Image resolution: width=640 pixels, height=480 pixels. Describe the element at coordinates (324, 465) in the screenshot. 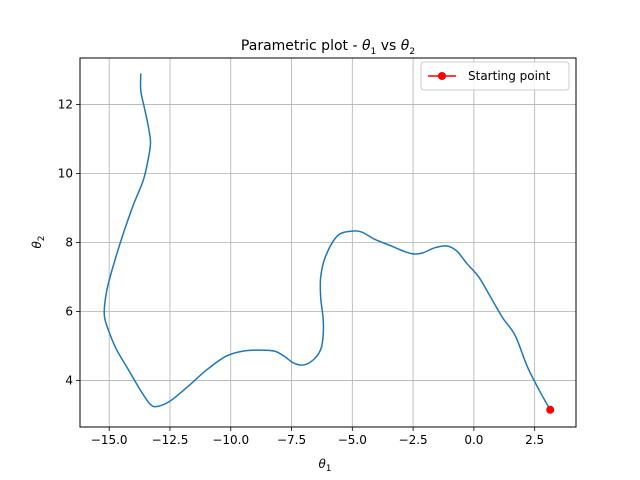

I see `x-axis-label: θ1` at that location.